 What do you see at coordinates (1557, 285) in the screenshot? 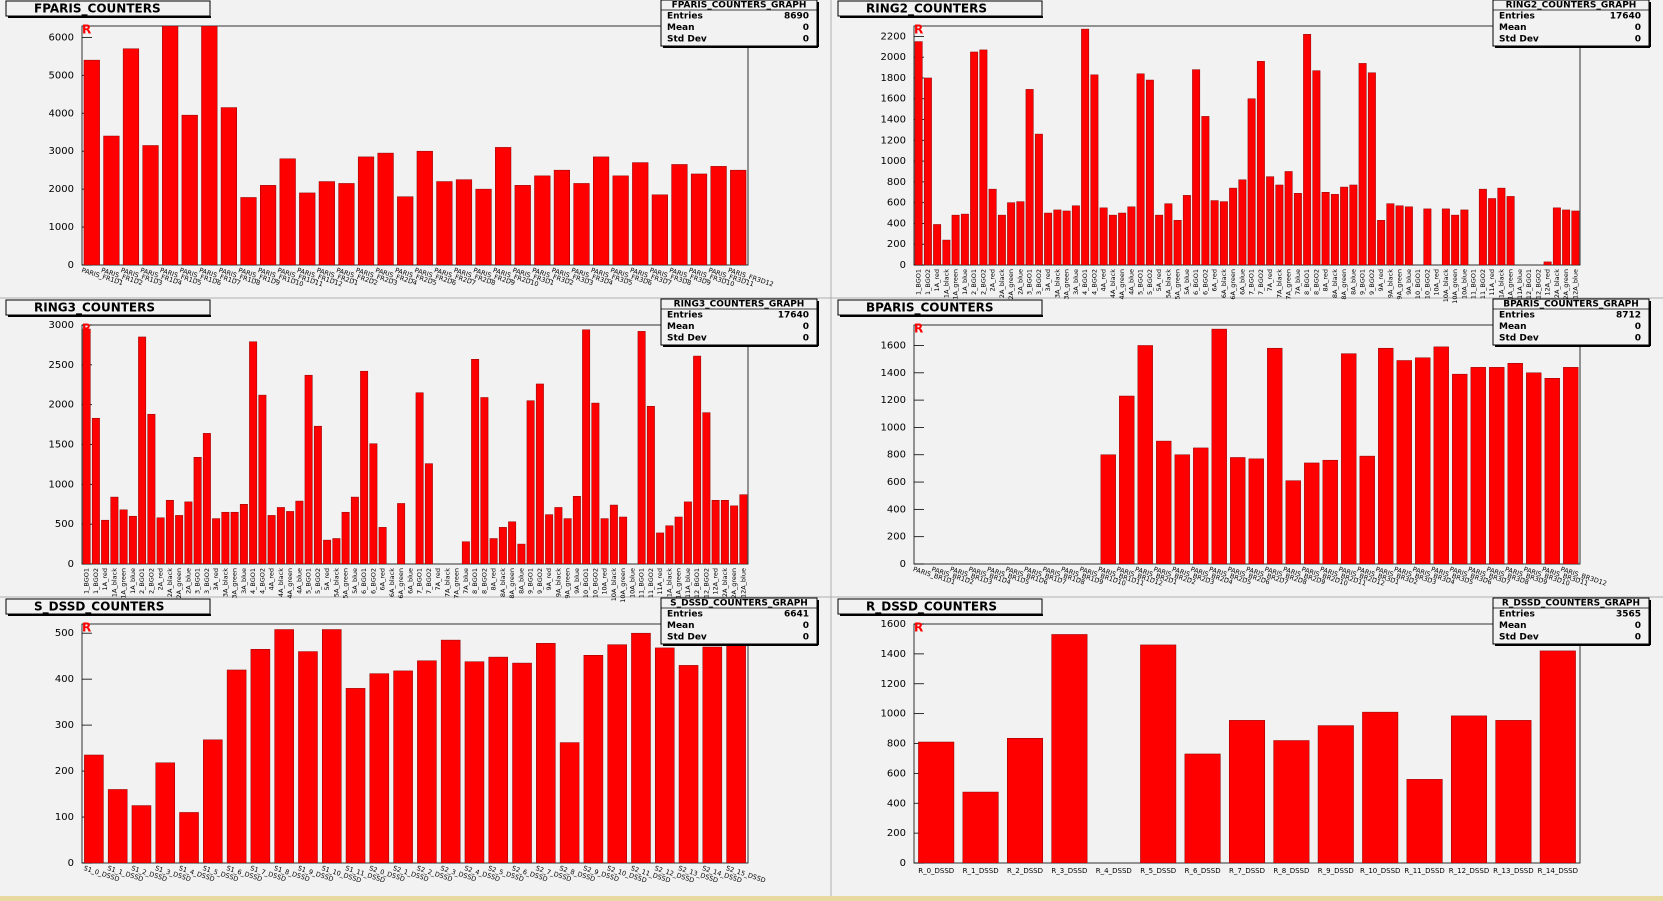
I see `x-tick-label: 12A_black` at bounding box center [1557, 285].